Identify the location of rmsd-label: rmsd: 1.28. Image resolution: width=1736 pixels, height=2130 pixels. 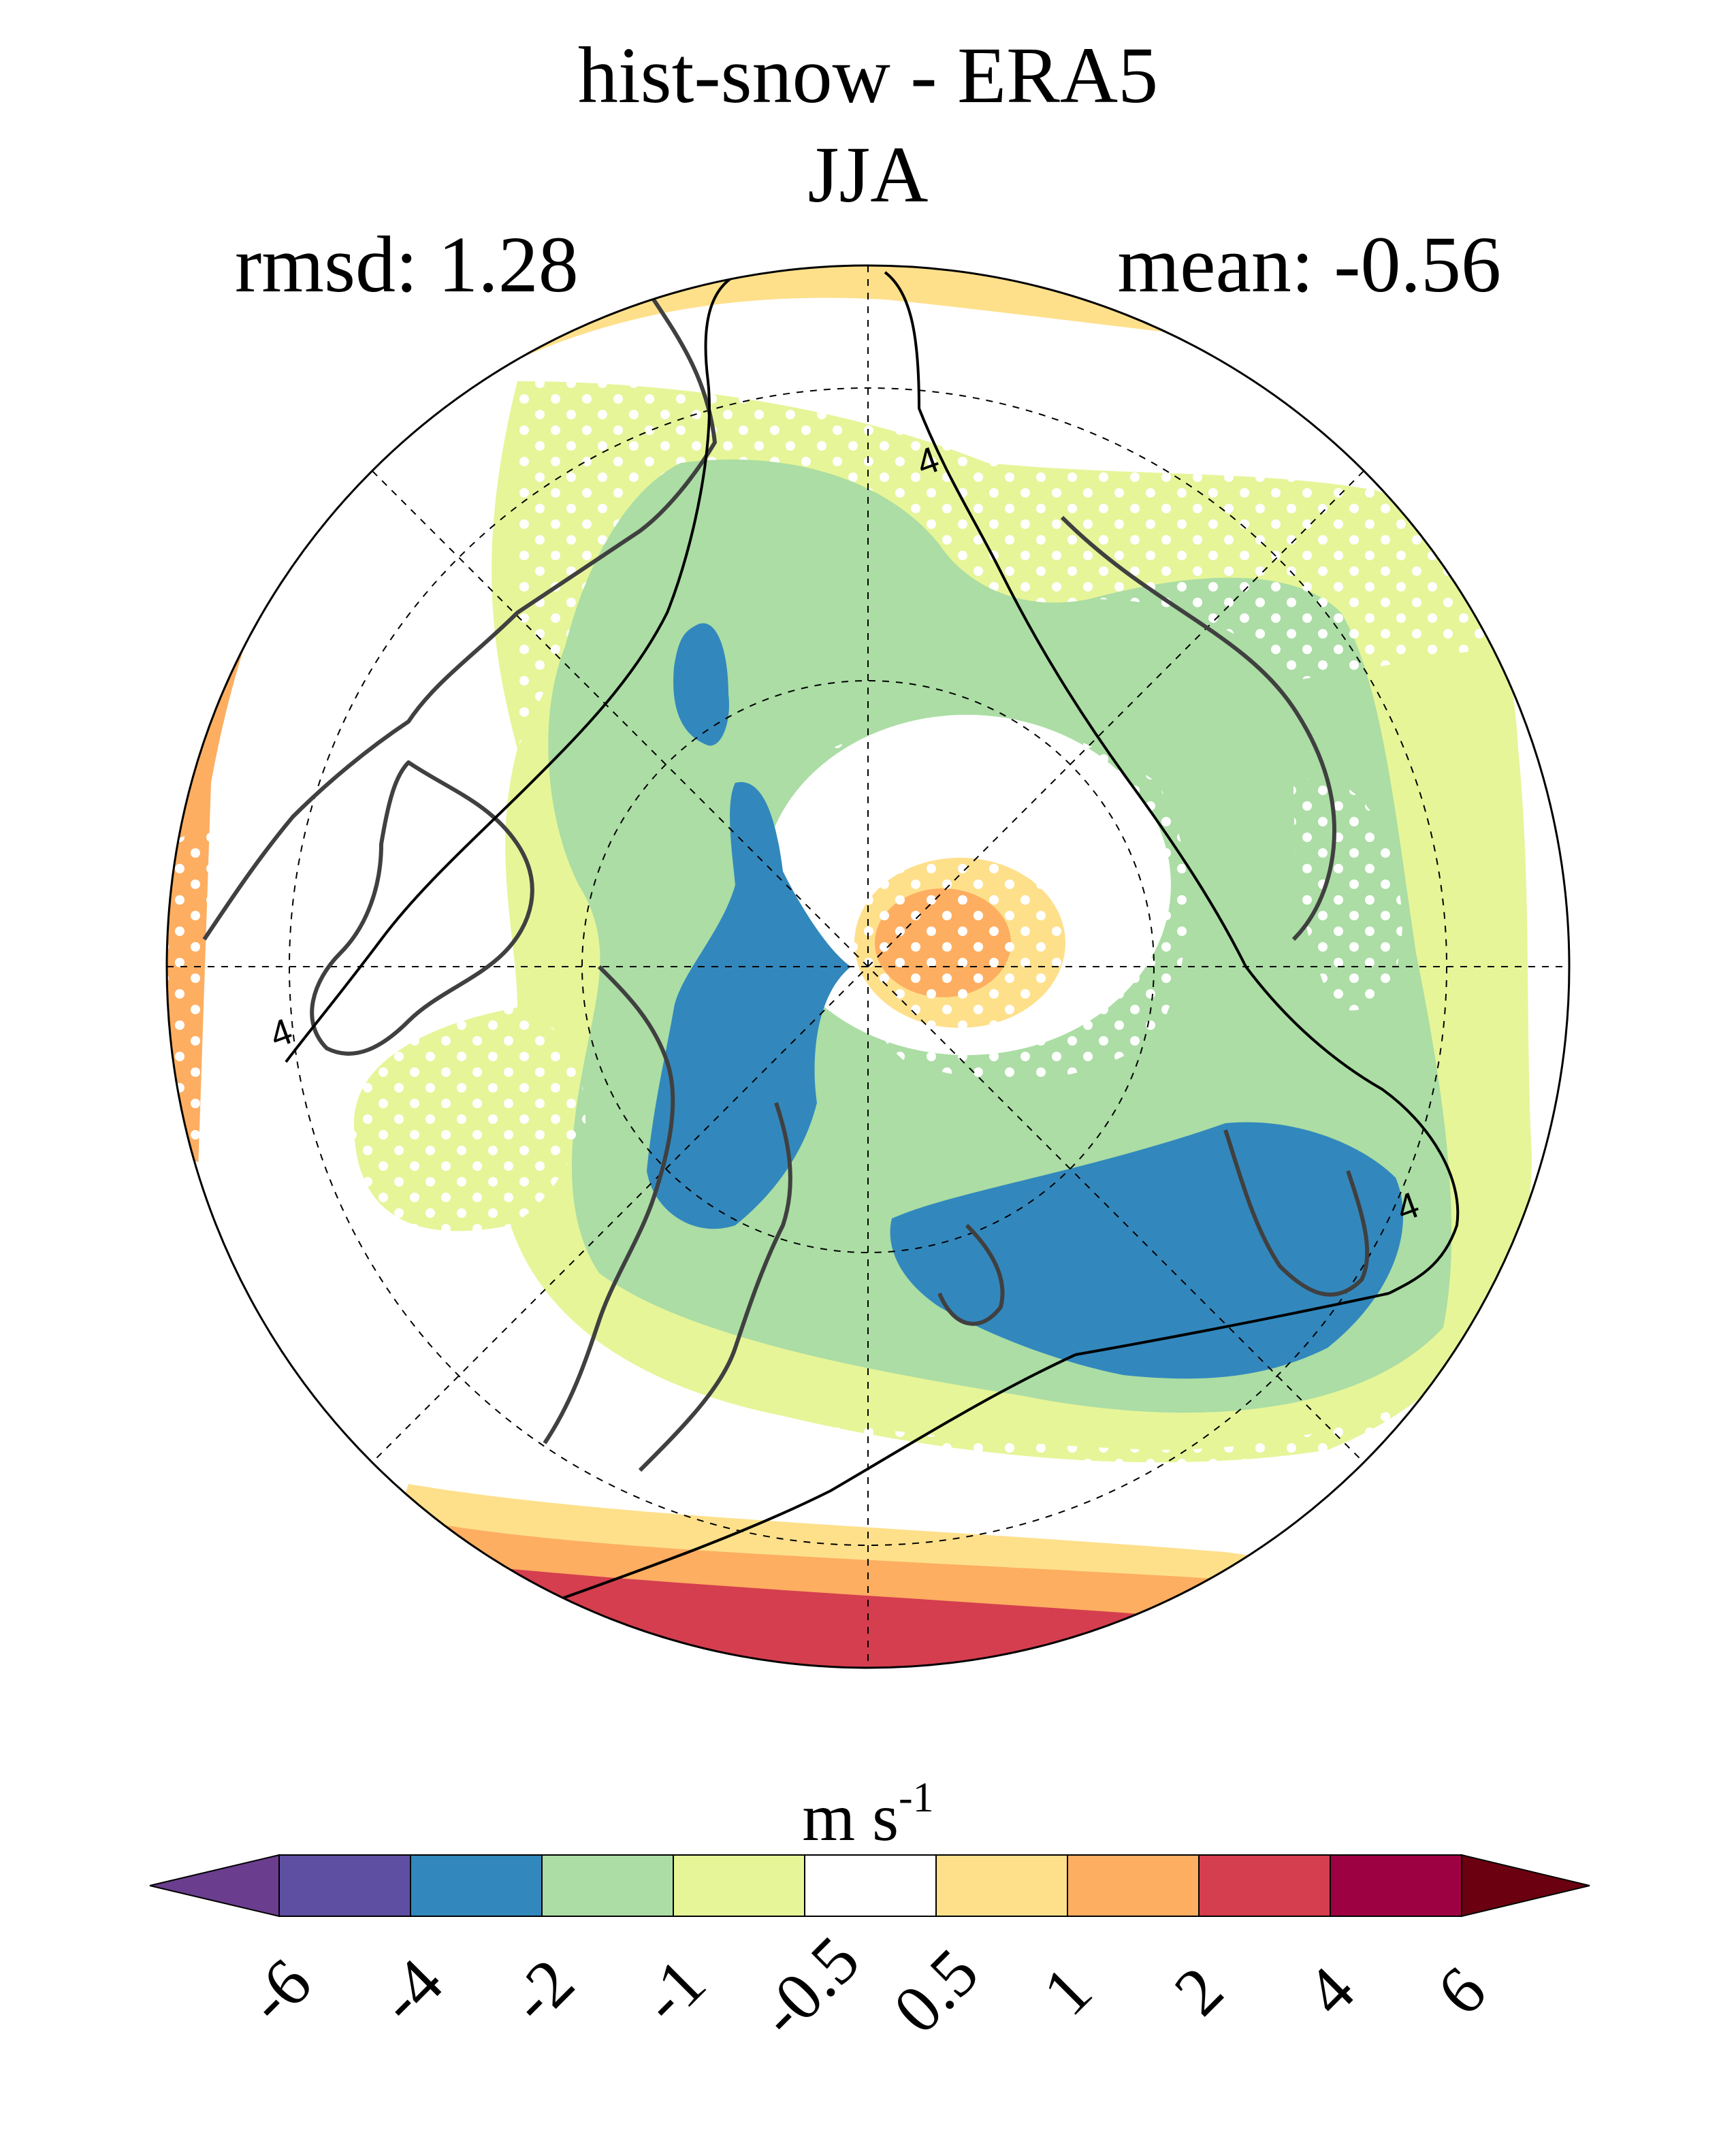
(407, 264).